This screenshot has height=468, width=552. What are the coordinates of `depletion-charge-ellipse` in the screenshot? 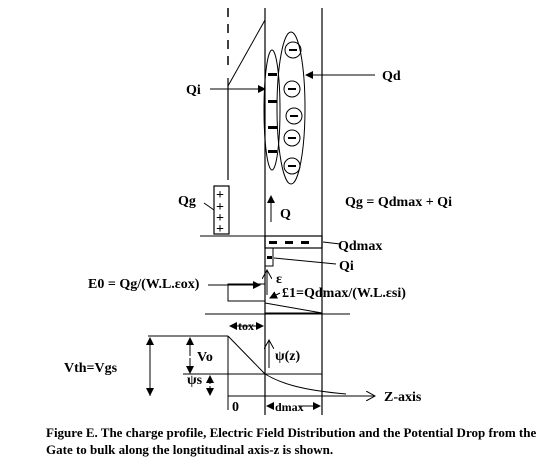 It's located at (291, 108).